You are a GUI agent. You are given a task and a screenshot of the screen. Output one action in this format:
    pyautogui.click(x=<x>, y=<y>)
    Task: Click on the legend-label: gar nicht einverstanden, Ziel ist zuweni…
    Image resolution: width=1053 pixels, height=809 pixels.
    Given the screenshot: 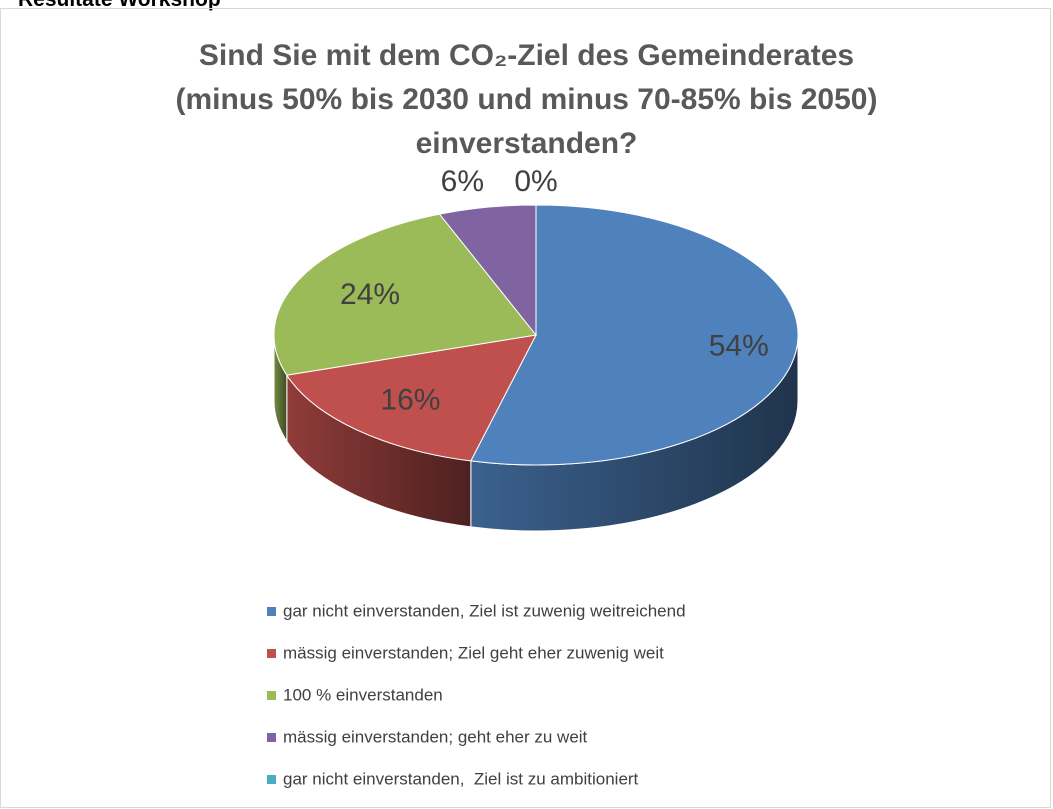 What is the action you would take?
    pyautogui.click(x=484, y=610)
    